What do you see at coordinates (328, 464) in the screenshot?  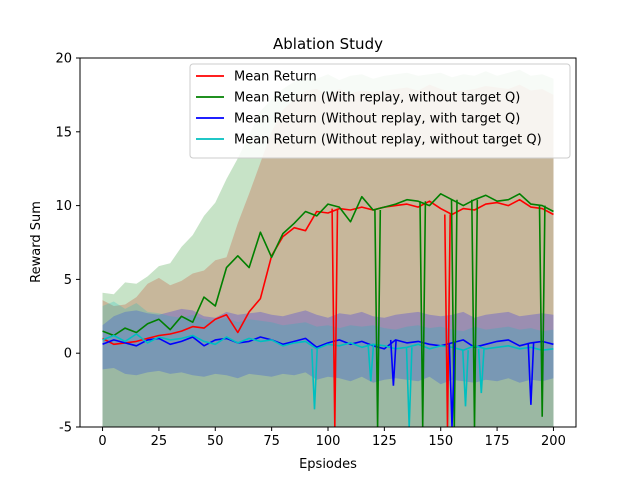 I see `x-axis-label: Epsiodes` at bounding box center [328, 464].